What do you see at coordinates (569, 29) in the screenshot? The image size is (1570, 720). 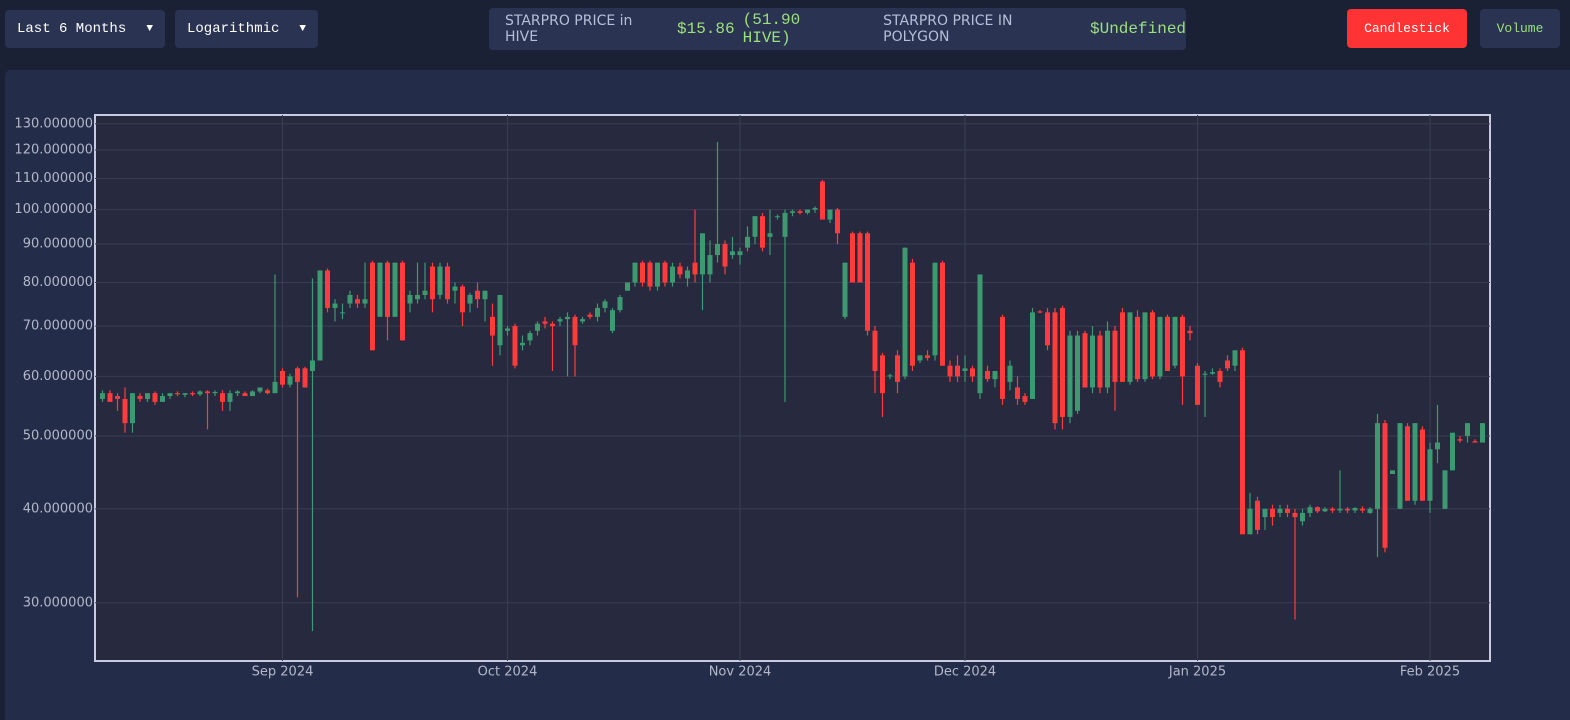 I see `hive-label: STARPRO PRICE in HIVE` at bounding box center [569, 29].